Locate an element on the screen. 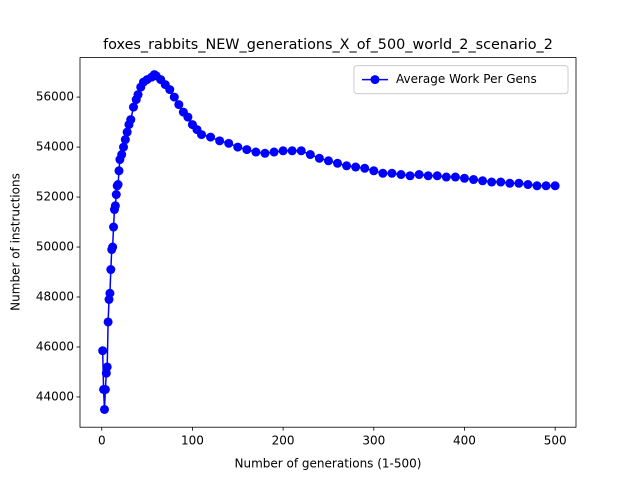  legend-marker is located at coordinates (375, 80).